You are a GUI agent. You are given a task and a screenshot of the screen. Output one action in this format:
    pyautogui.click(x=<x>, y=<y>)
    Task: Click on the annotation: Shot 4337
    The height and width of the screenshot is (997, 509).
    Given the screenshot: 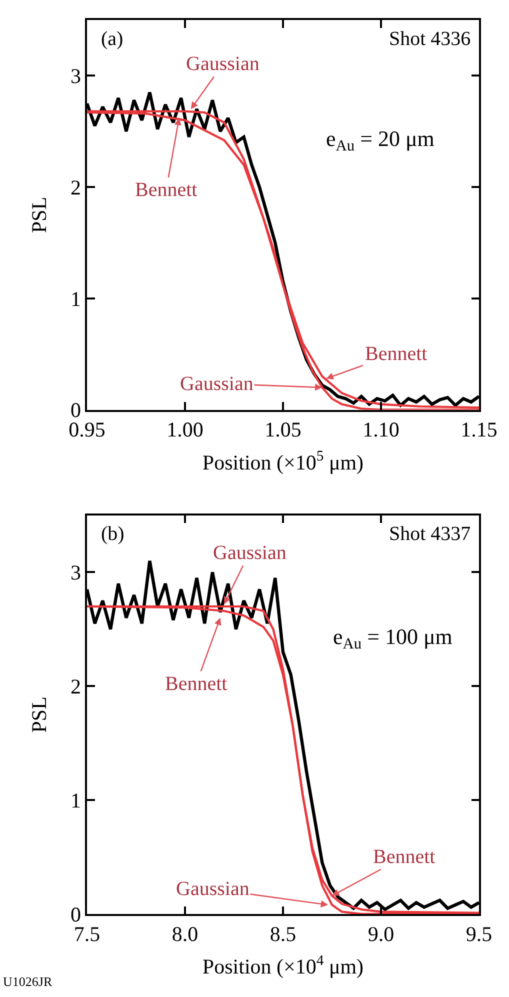 What is the action you would take?
    pyautogui.click(x=430, y=534)
    